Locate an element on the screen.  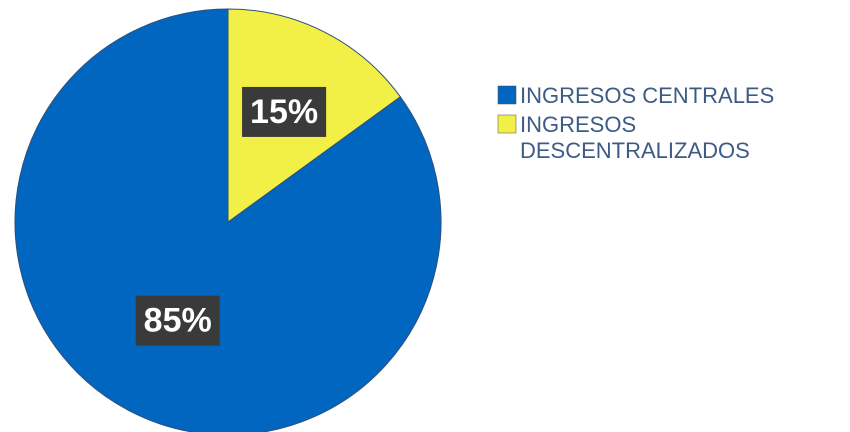
data-label-ingresos-centrales: 85% is located at coordinates (178, 321).